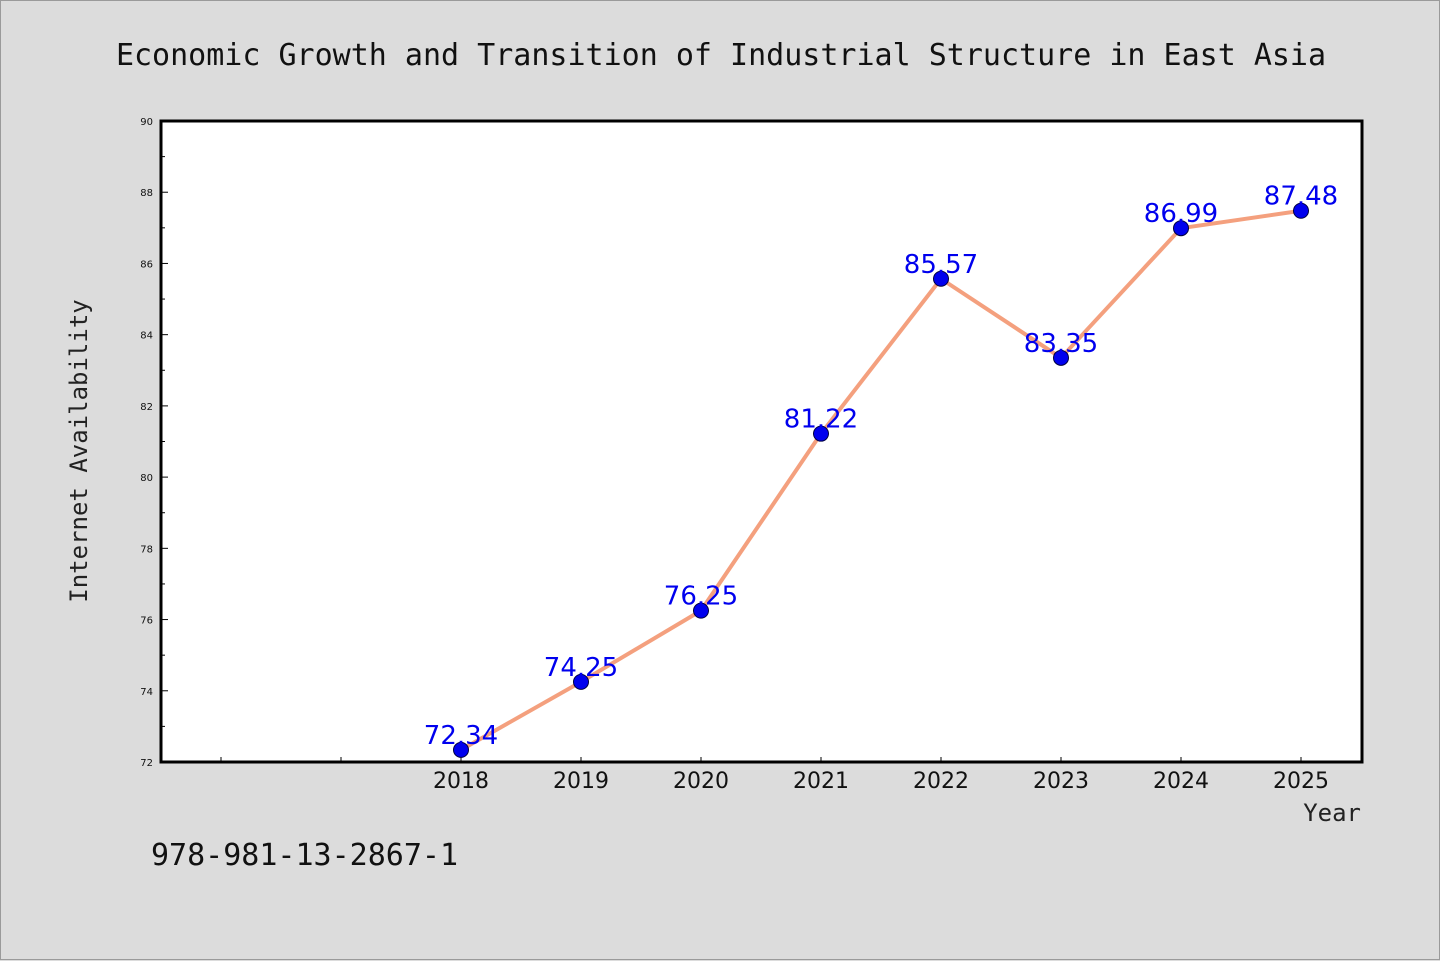  I want to click on data-label: 83.35, so click(1061, 344).